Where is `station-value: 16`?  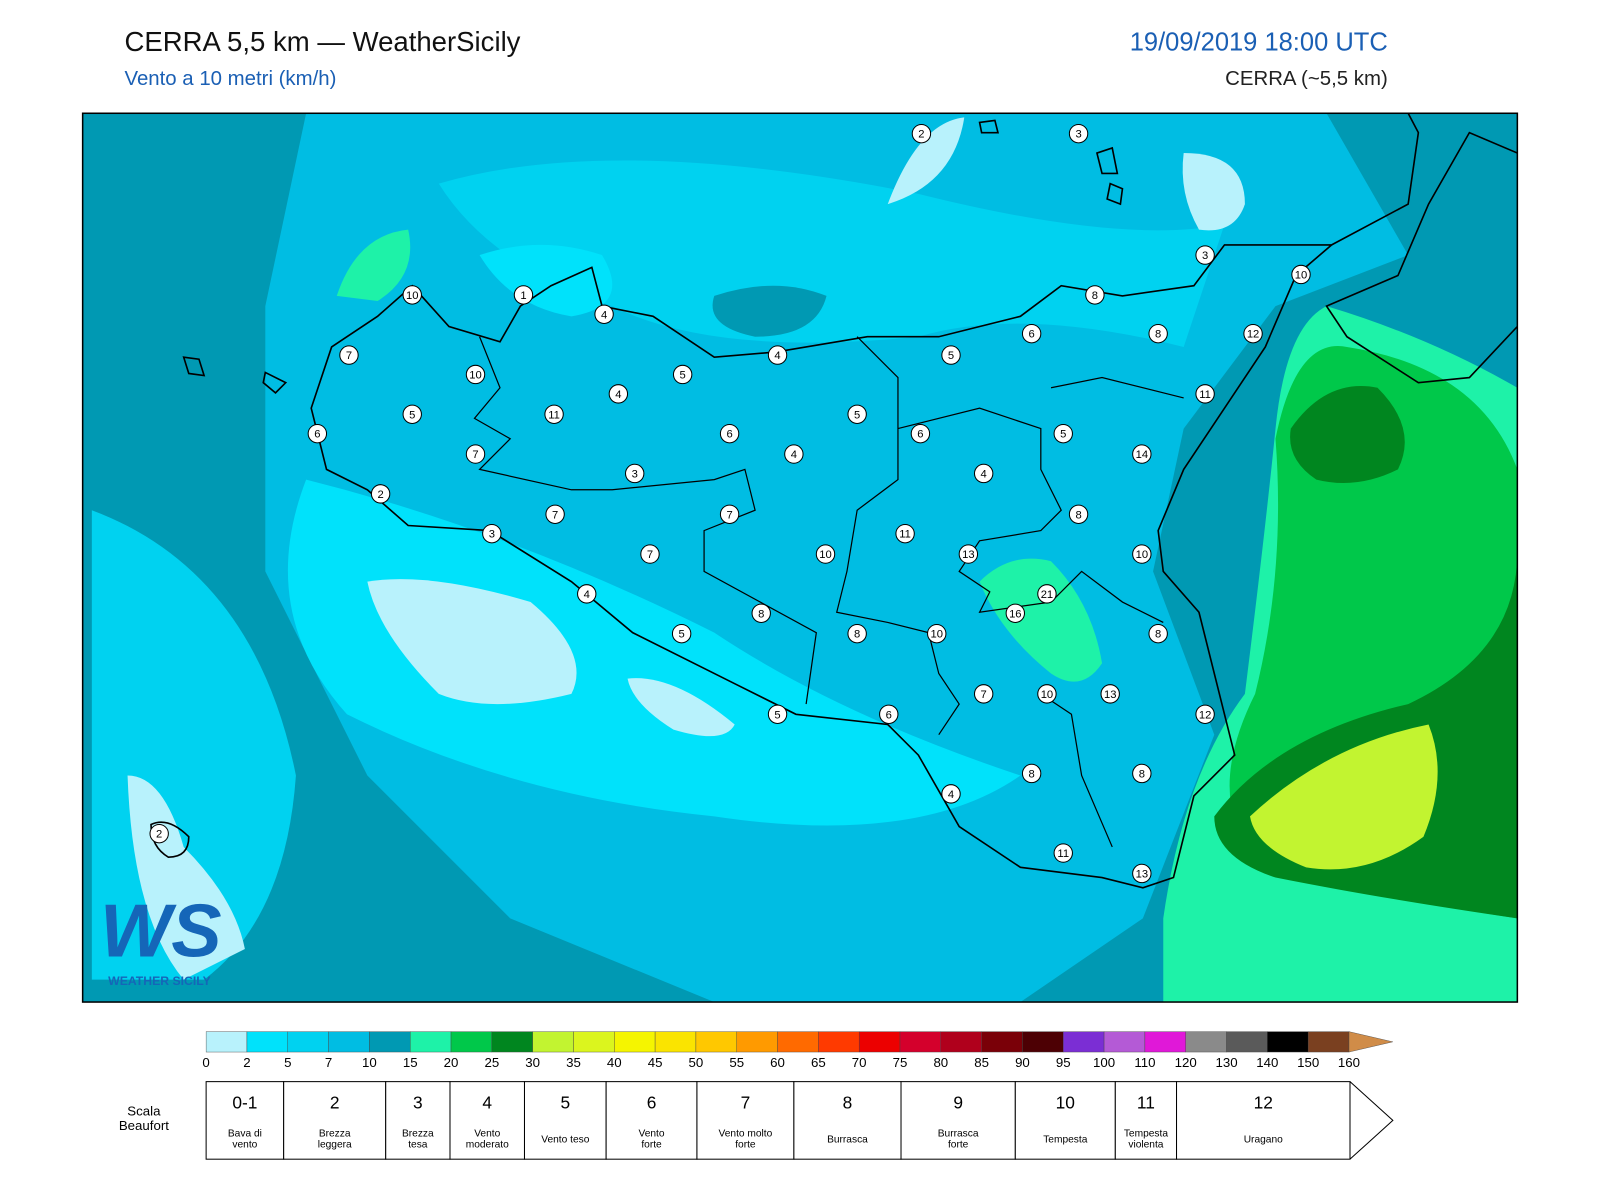
station-value: 16 is located at coordinates (1015, 614).